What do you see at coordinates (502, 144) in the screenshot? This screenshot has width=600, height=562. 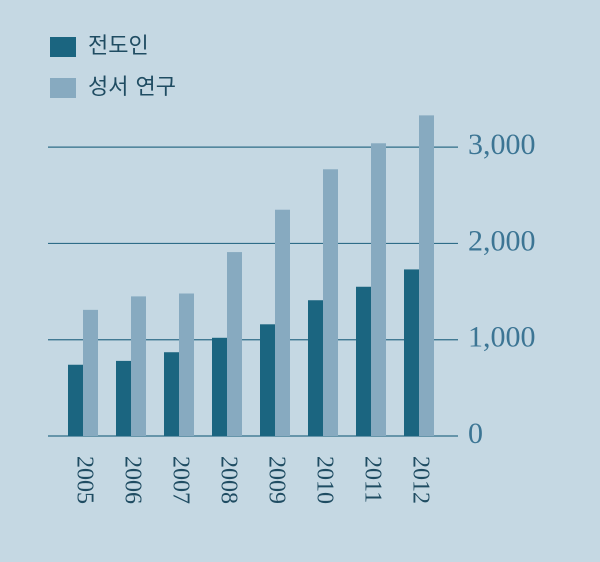 I see `y-tick-label: 3,000` at bounding box center [502, 144].